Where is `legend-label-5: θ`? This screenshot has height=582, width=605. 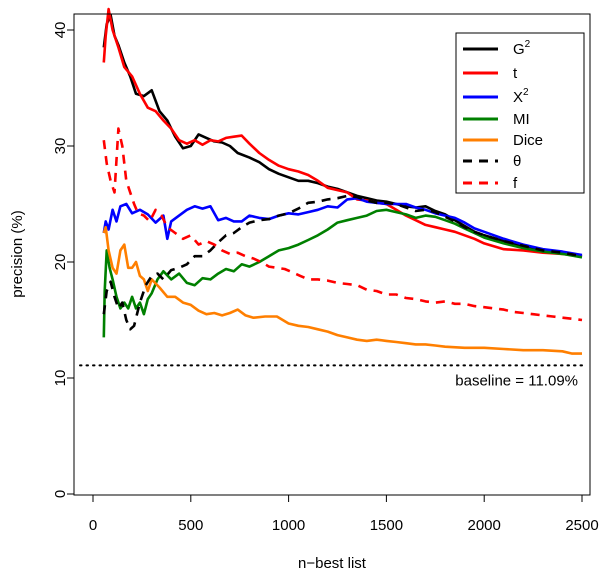
legend-label-5: θ is located at coordinates (517, 161).